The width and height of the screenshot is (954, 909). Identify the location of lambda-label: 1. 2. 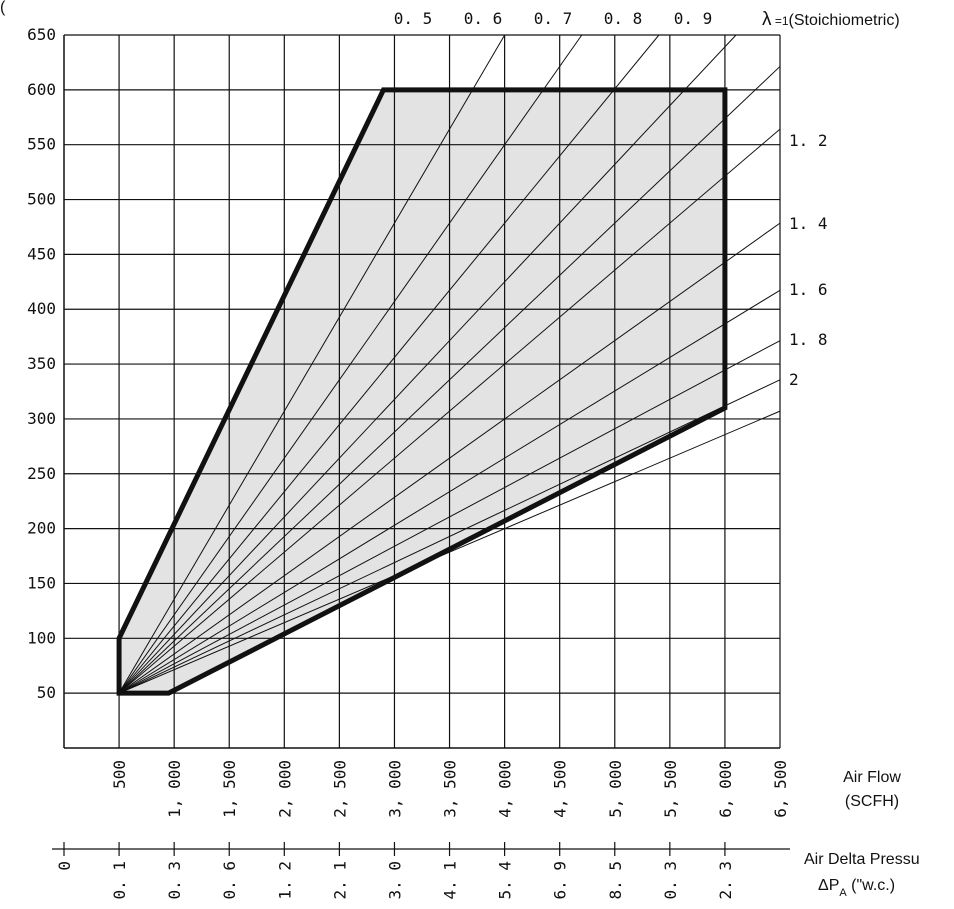
(808, 140).